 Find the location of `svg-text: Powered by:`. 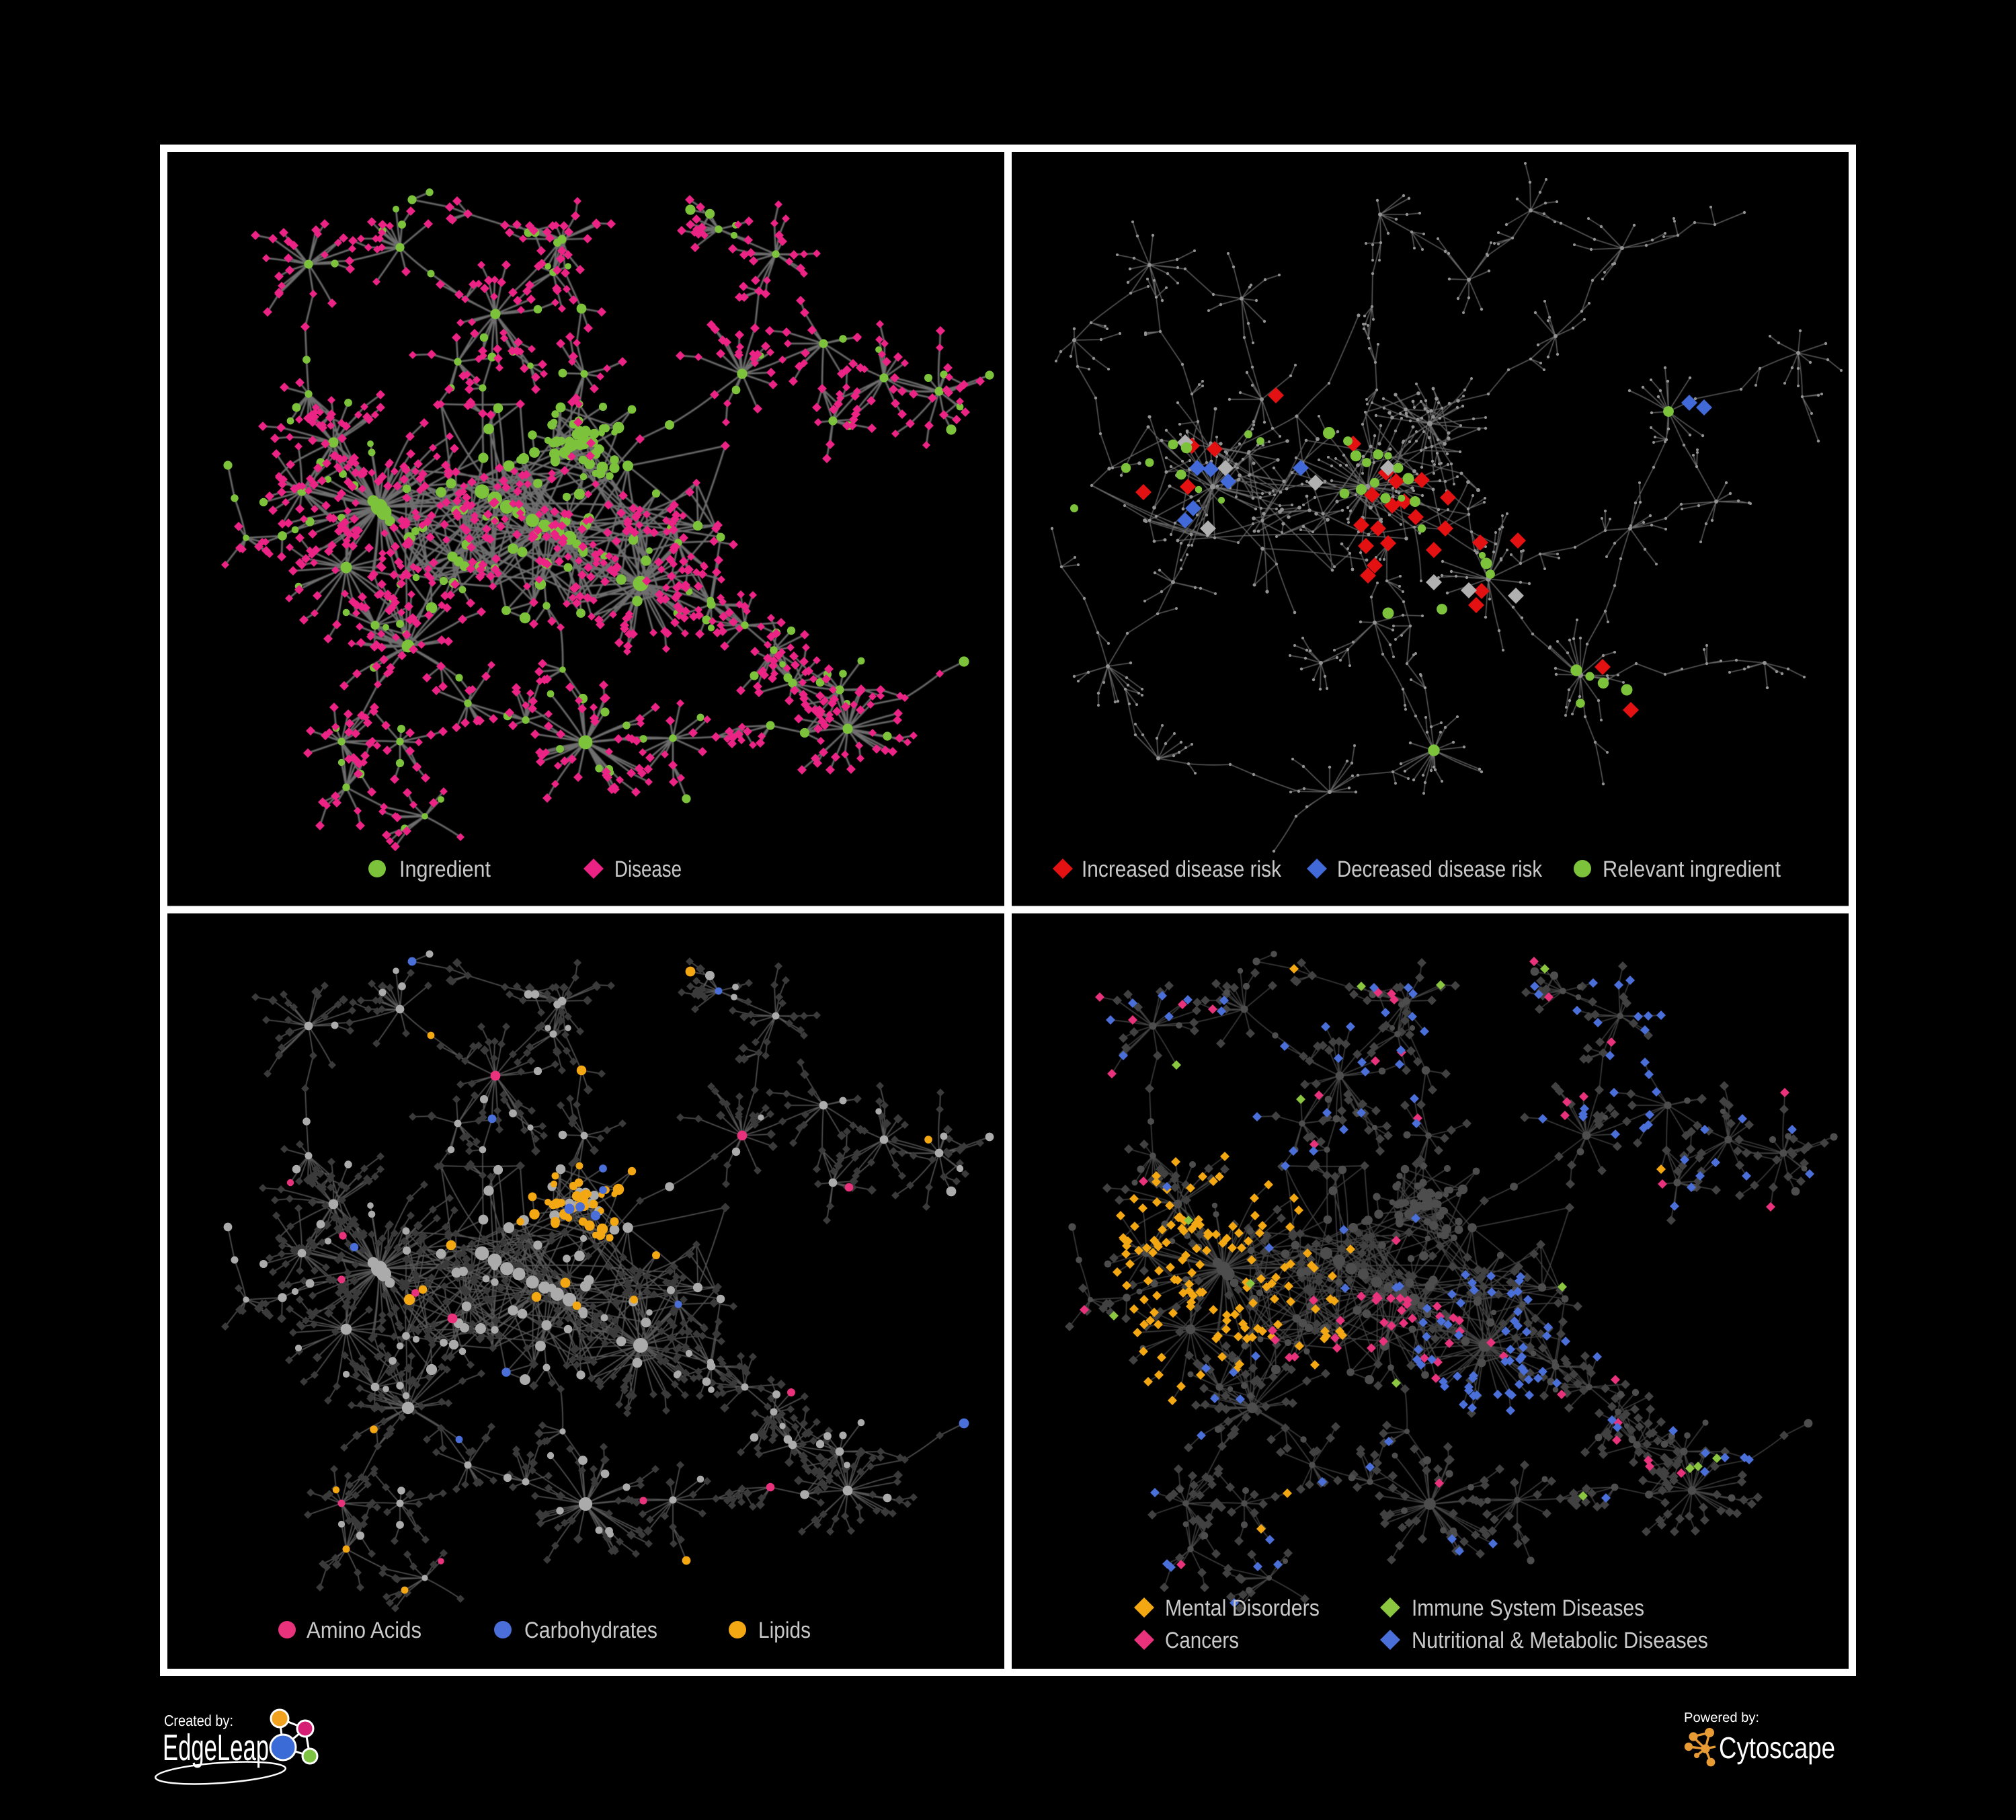

svg-text: Powered by: is located at coordinates (1721, 1717).